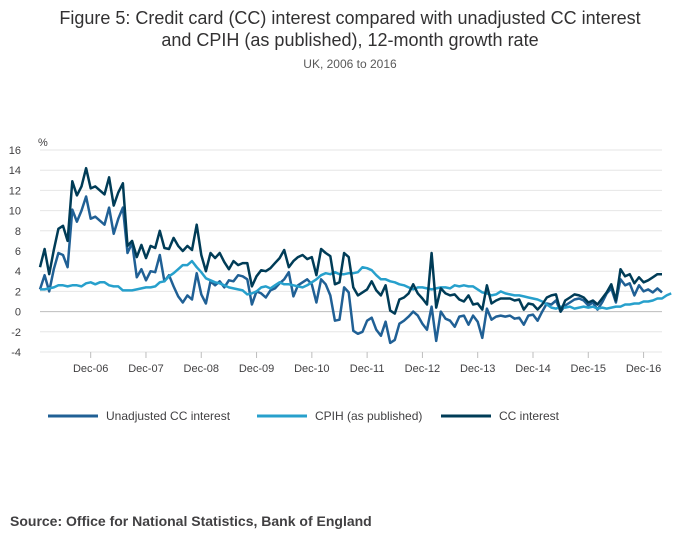 The image size is (700, 549). I want to click on x-tick-label: Dec-09, so click(256, 369).